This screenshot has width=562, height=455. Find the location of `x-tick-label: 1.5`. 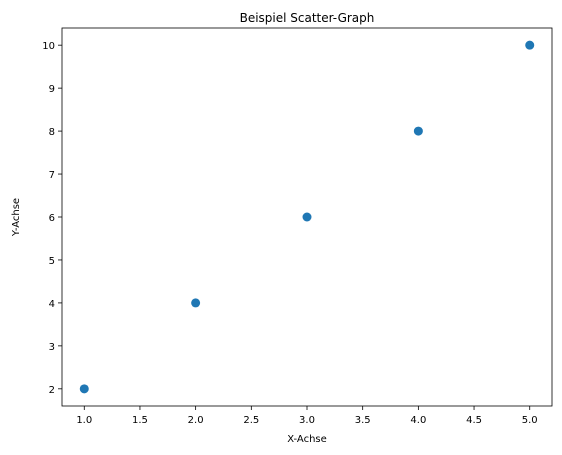

x-tick-label: 1.5 is located at coordinates (140, 420).